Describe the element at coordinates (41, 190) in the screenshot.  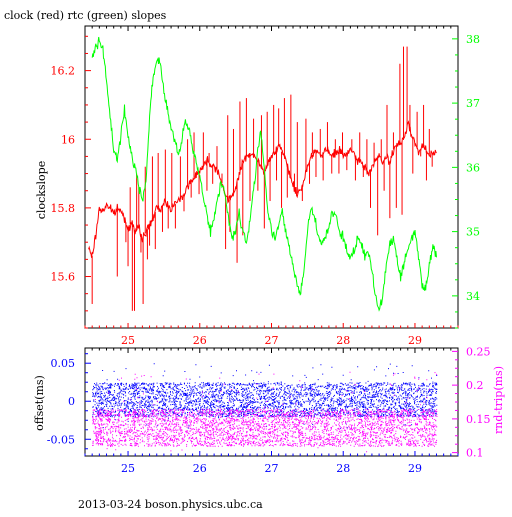
I see `top-y-axis-label: clockslope` at that location.